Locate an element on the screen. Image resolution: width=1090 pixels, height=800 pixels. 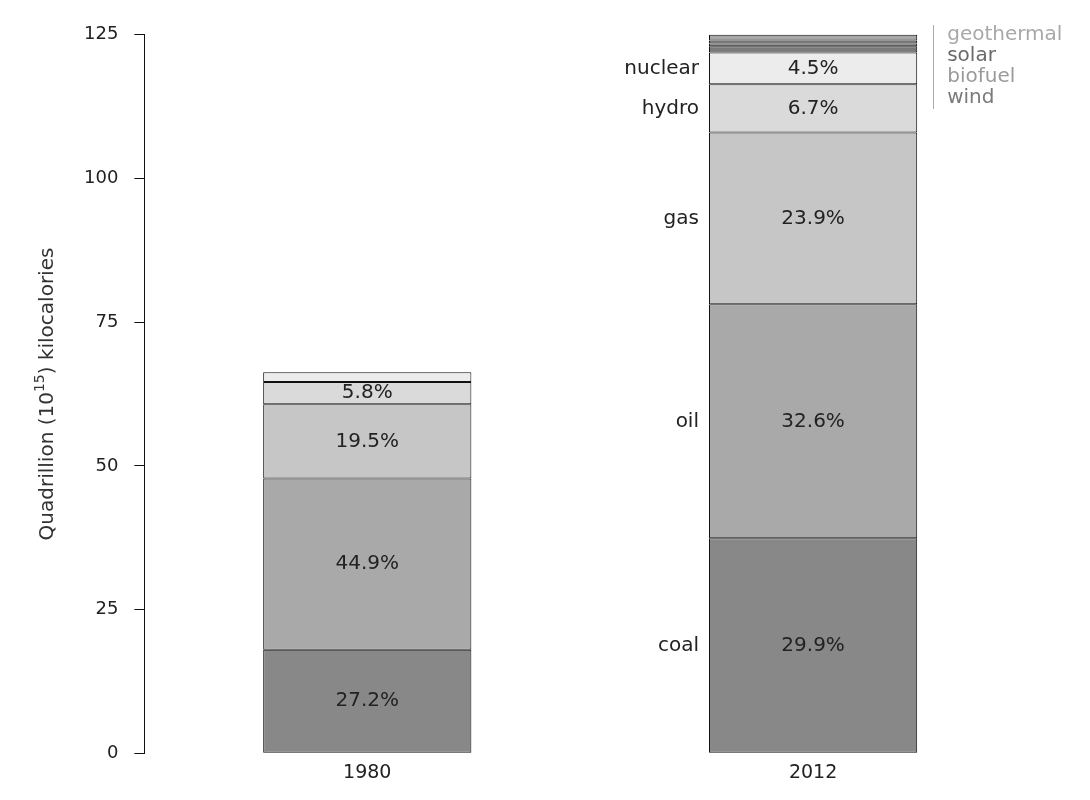
y-tick-label: 75 is located at coordinates (107, 320).